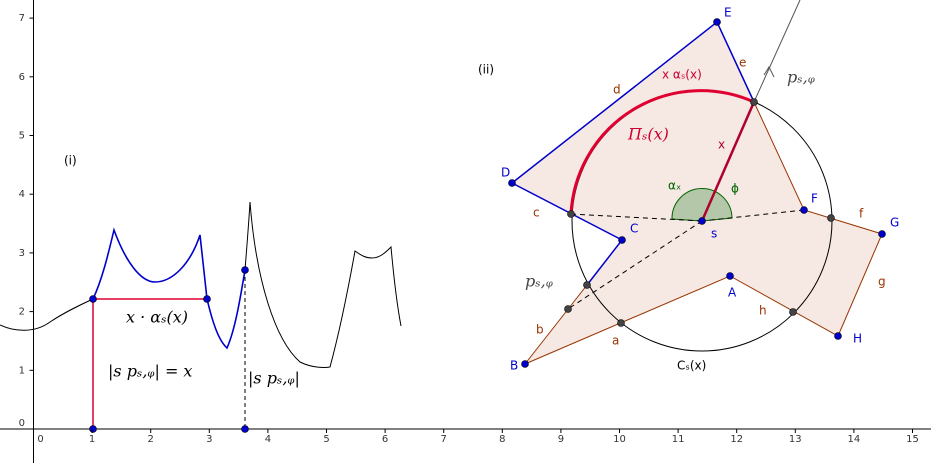 This screenshot has width=931, height=463. I want to click on annotation: x, so click(721, 145).